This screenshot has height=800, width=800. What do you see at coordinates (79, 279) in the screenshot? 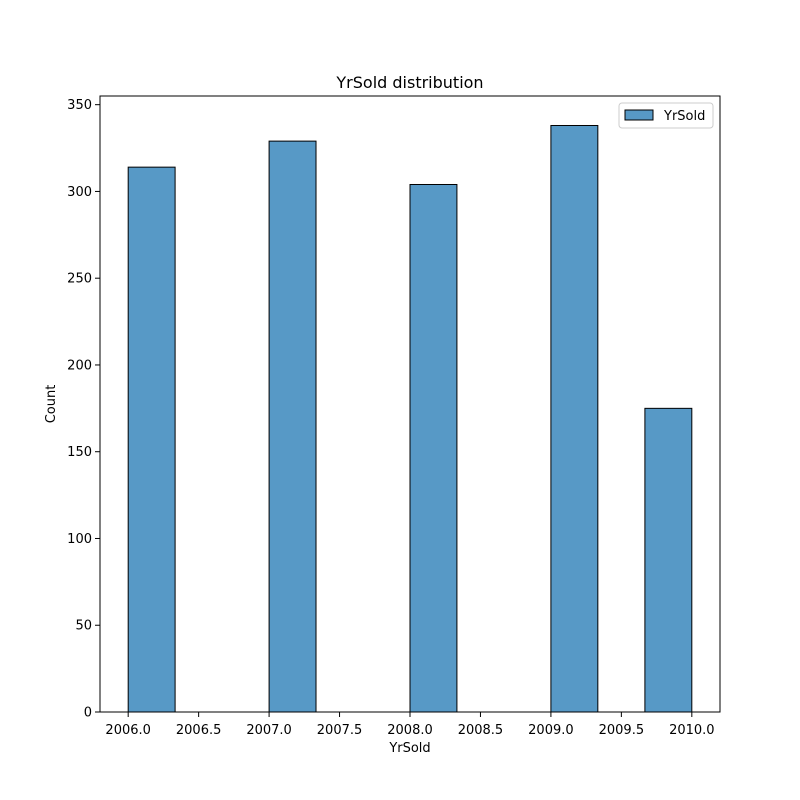
I see `y-tick-label: 250` at bounding box center [79, 279].